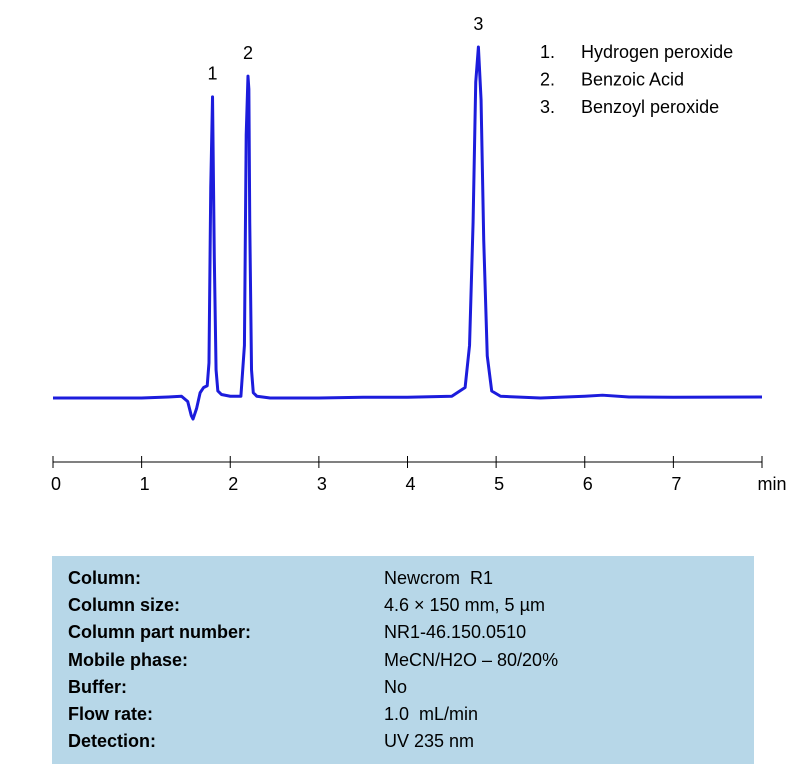 The width and height of the screenshot is (809, 781). I want to click on cell-value: UV 235 nm, so click(429, 741).